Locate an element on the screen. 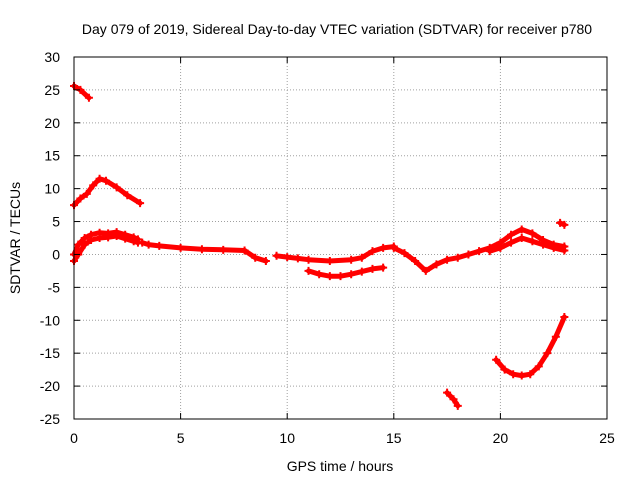 This screenshot has height=480, width=640. x-tick-label: 5 is located at coordinates (181, 438).